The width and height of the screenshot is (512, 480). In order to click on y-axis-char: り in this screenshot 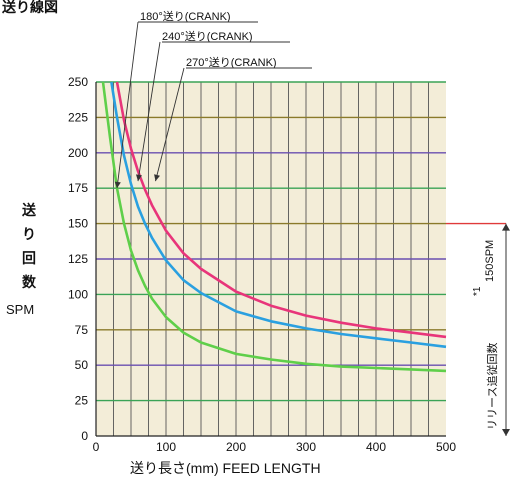, I will do `click(29, 234)`.